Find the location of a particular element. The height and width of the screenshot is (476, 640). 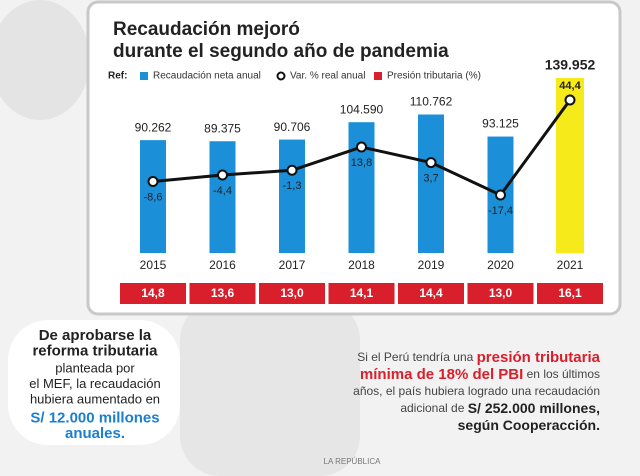

line-value-label: -4,4 is located at coordinates (222, 191).